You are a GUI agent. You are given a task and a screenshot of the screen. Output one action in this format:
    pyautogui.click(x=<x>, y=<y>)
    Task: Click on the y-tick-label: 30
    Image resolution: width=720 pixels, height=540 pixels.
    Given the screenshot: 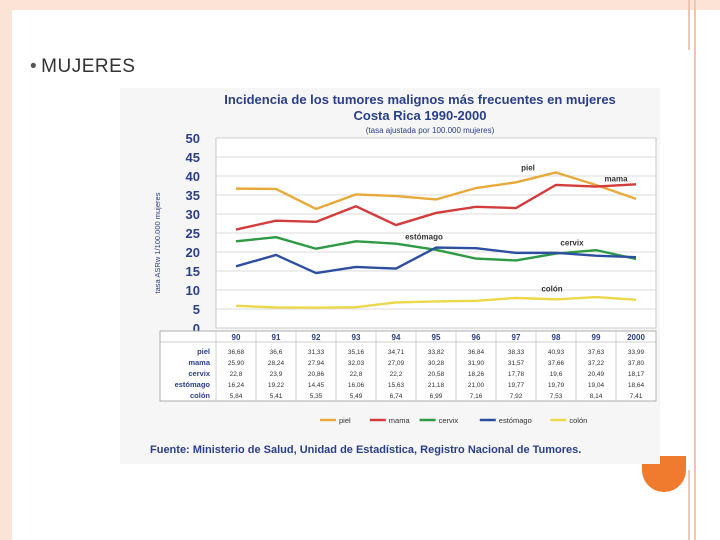 What is the action you would take?
    pyautogui.click(x=193, y=214)
    